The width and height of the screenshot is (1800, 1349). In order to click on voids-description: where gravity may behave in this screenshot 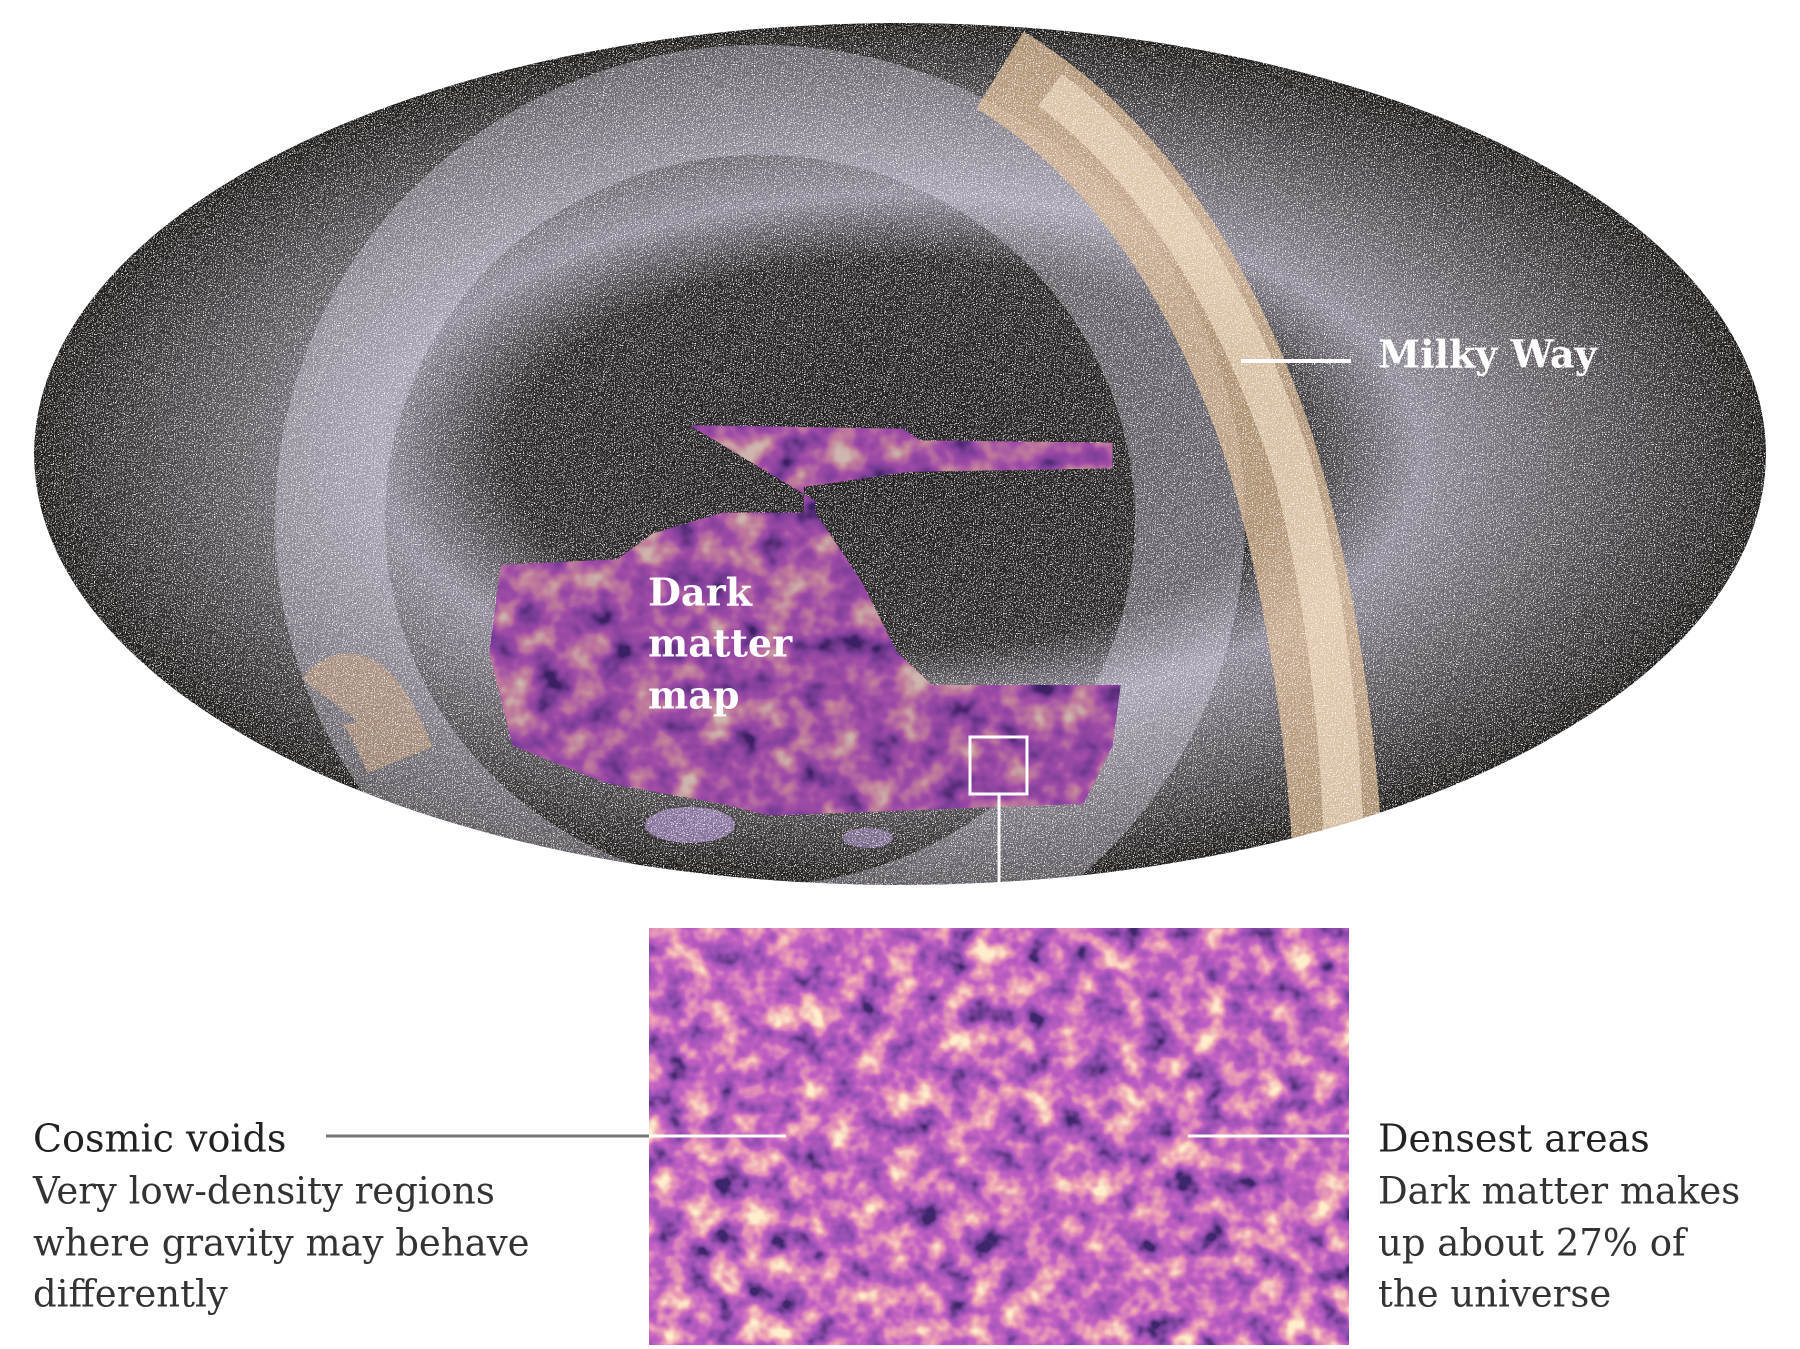, I will do `click(281, 1243)`.